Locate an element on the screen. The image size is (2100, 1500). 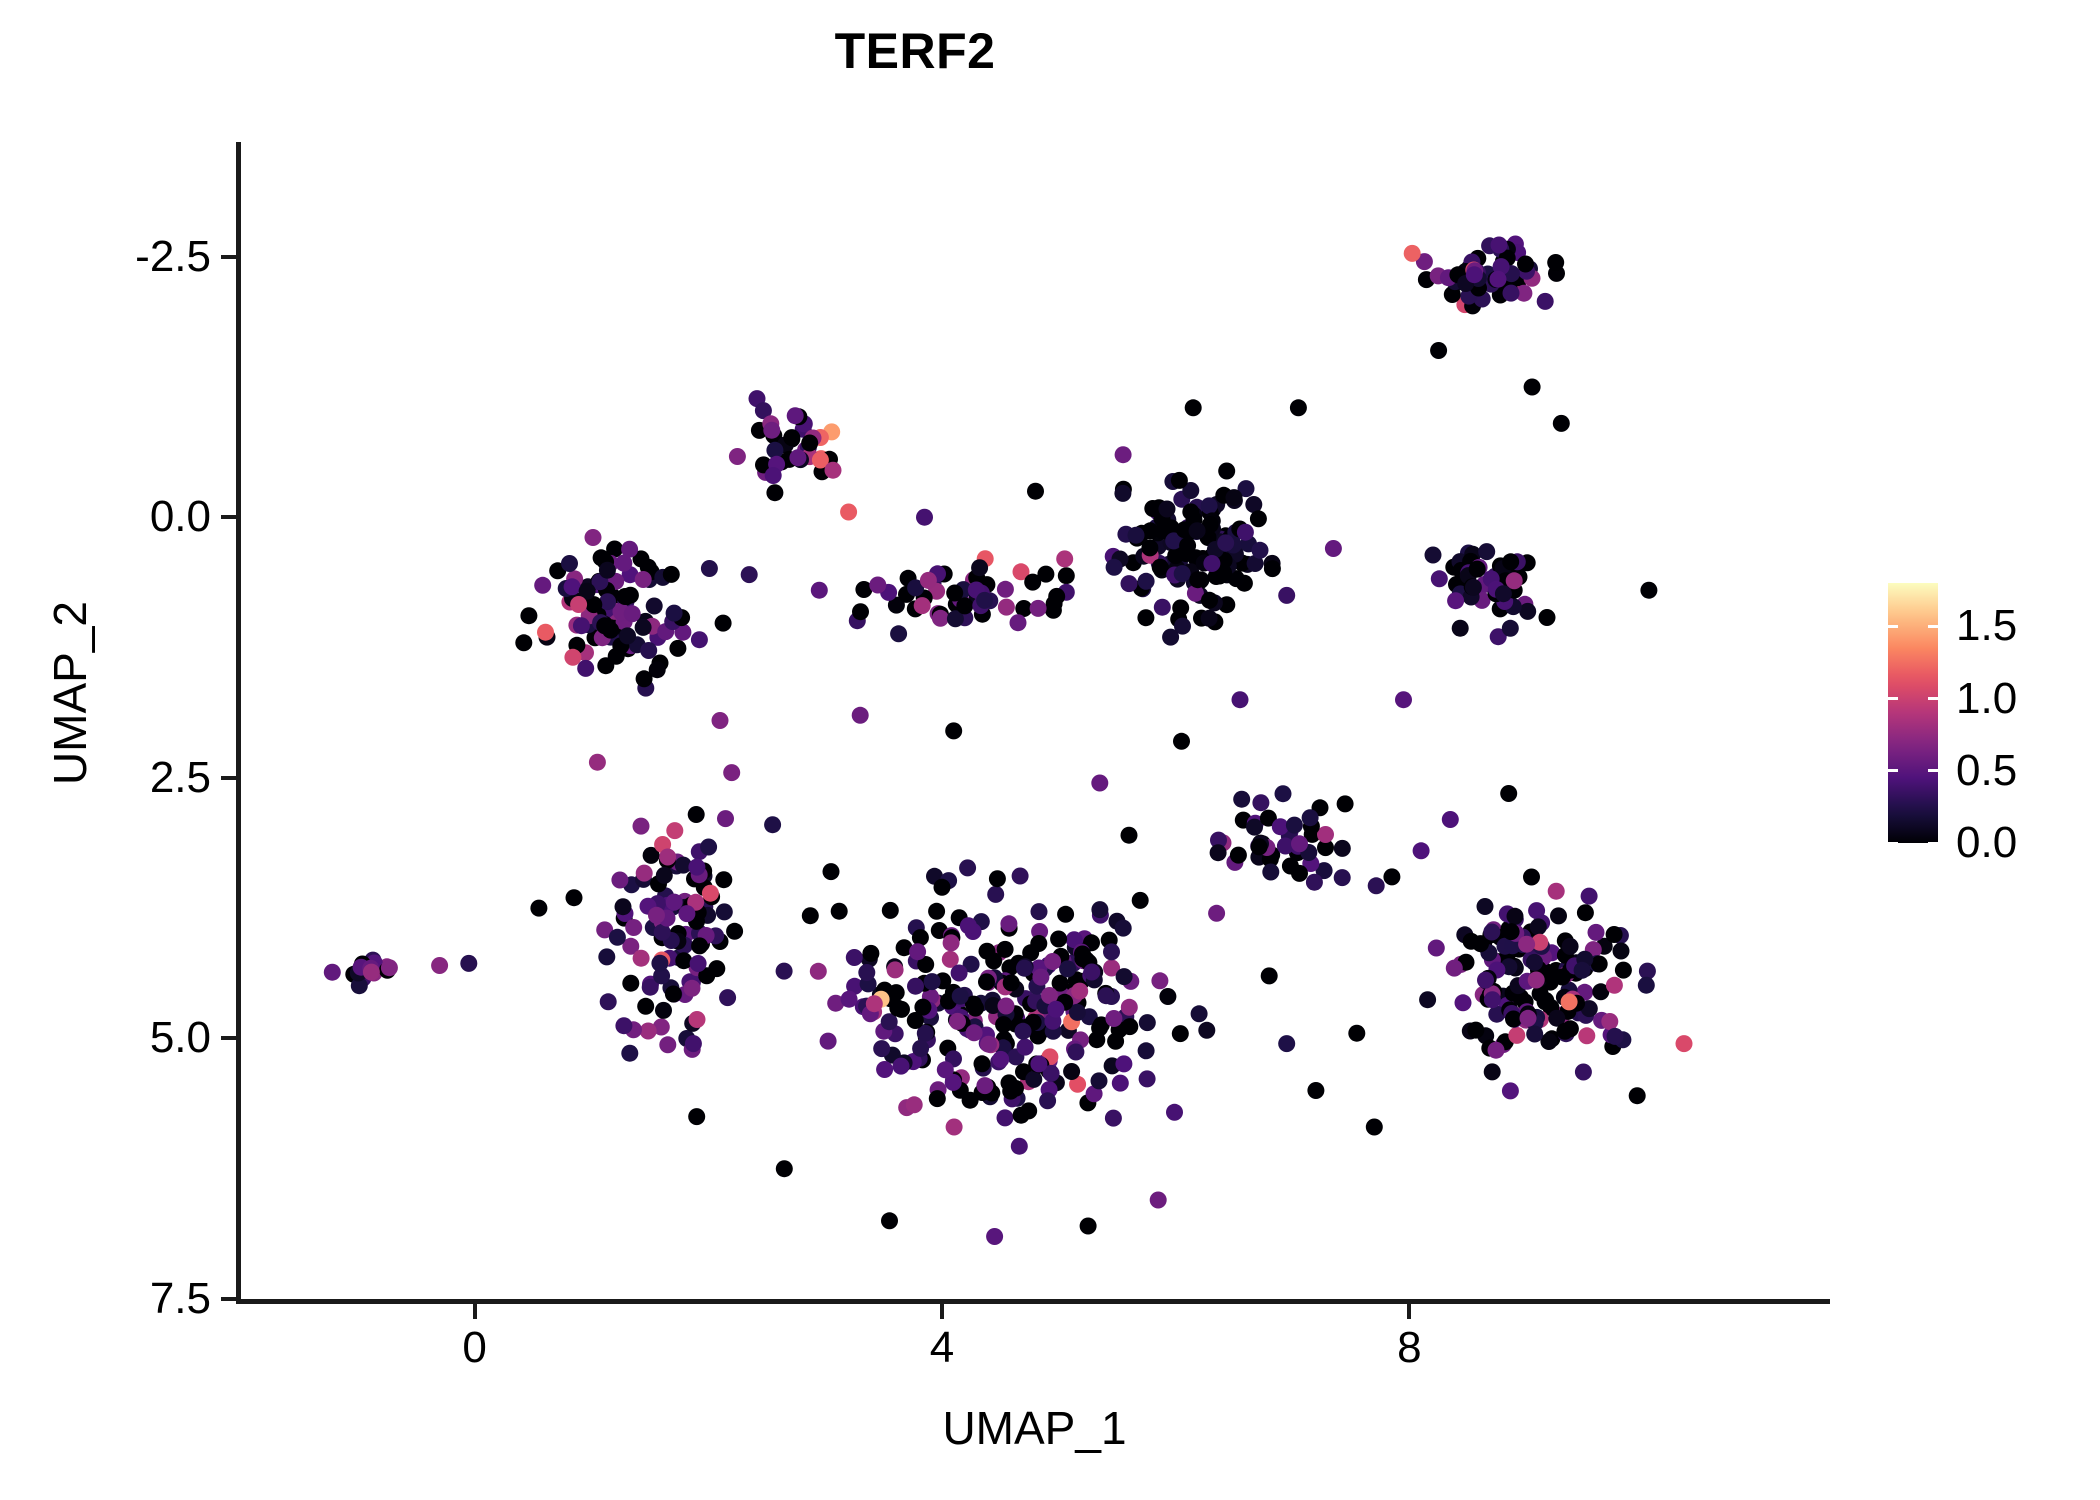
colorbar-tick-label: 0.5 is located at coordinates (1987, 770).